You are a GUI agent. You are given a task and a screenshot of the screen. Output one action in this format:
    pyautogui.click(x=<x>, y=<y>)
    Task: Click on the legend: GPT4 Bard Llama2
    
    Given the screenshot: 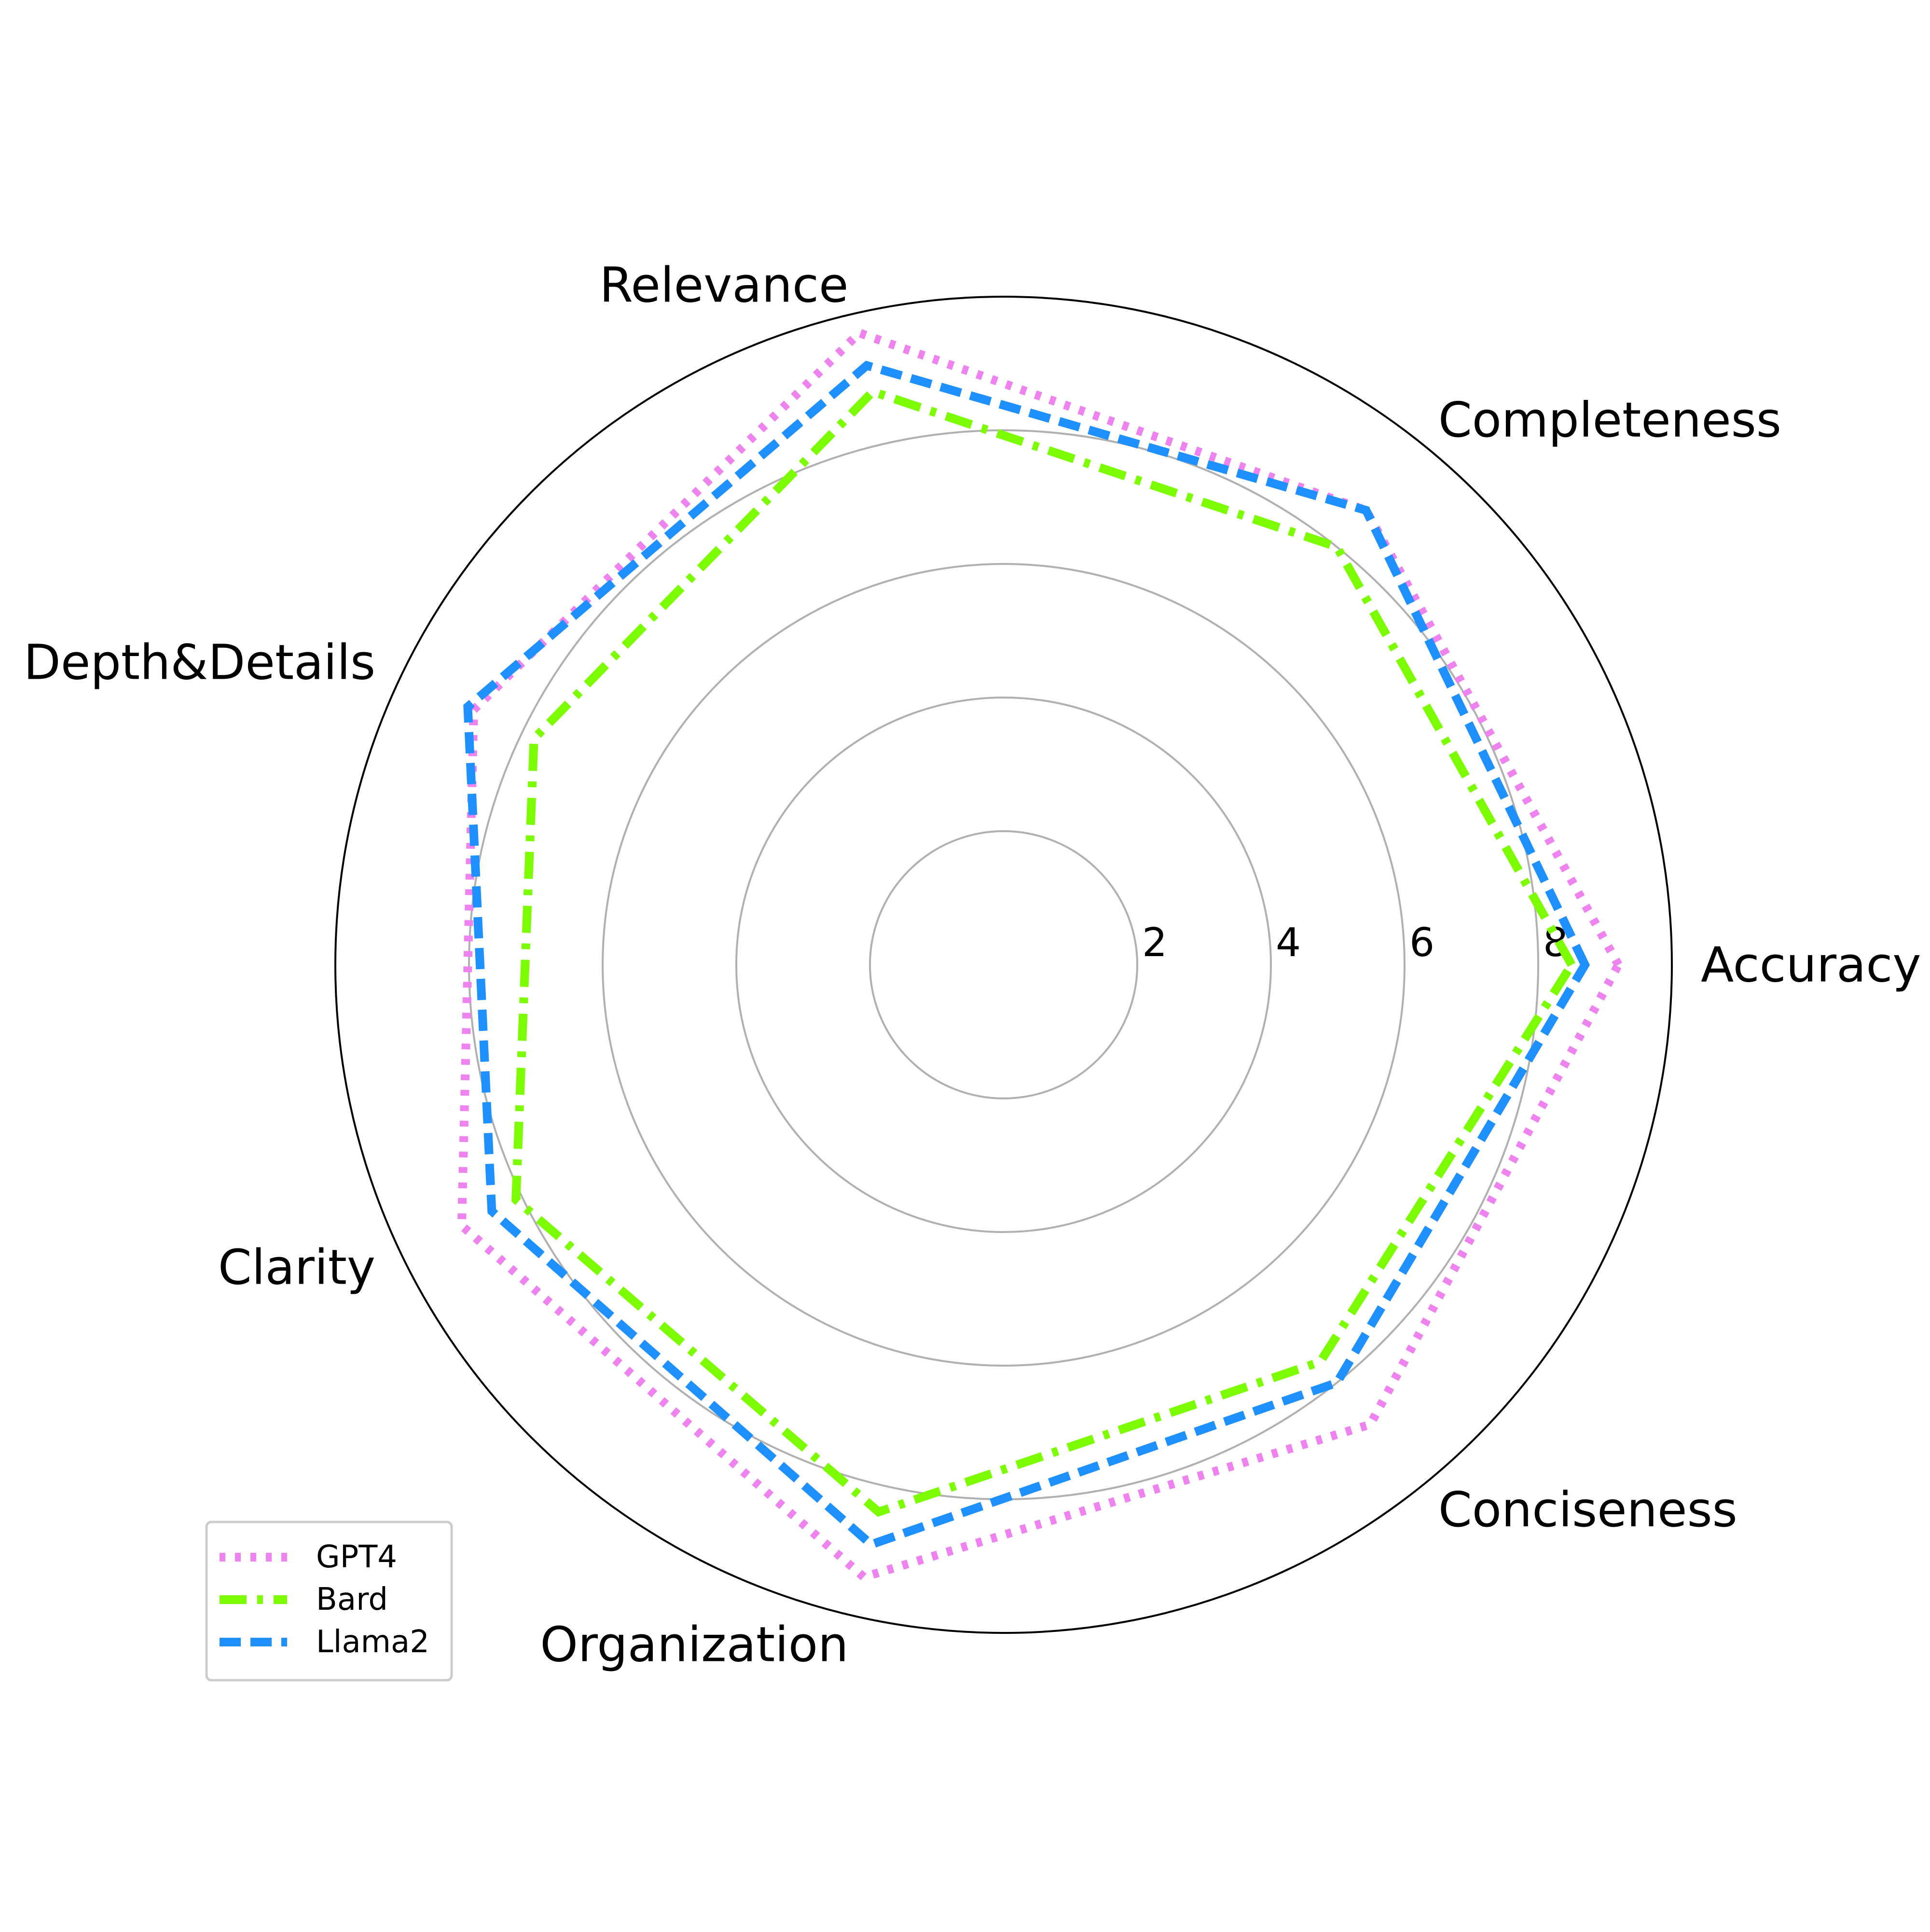 What is the action you would take?
    pyautogui.click(x=329, y=1602)
    